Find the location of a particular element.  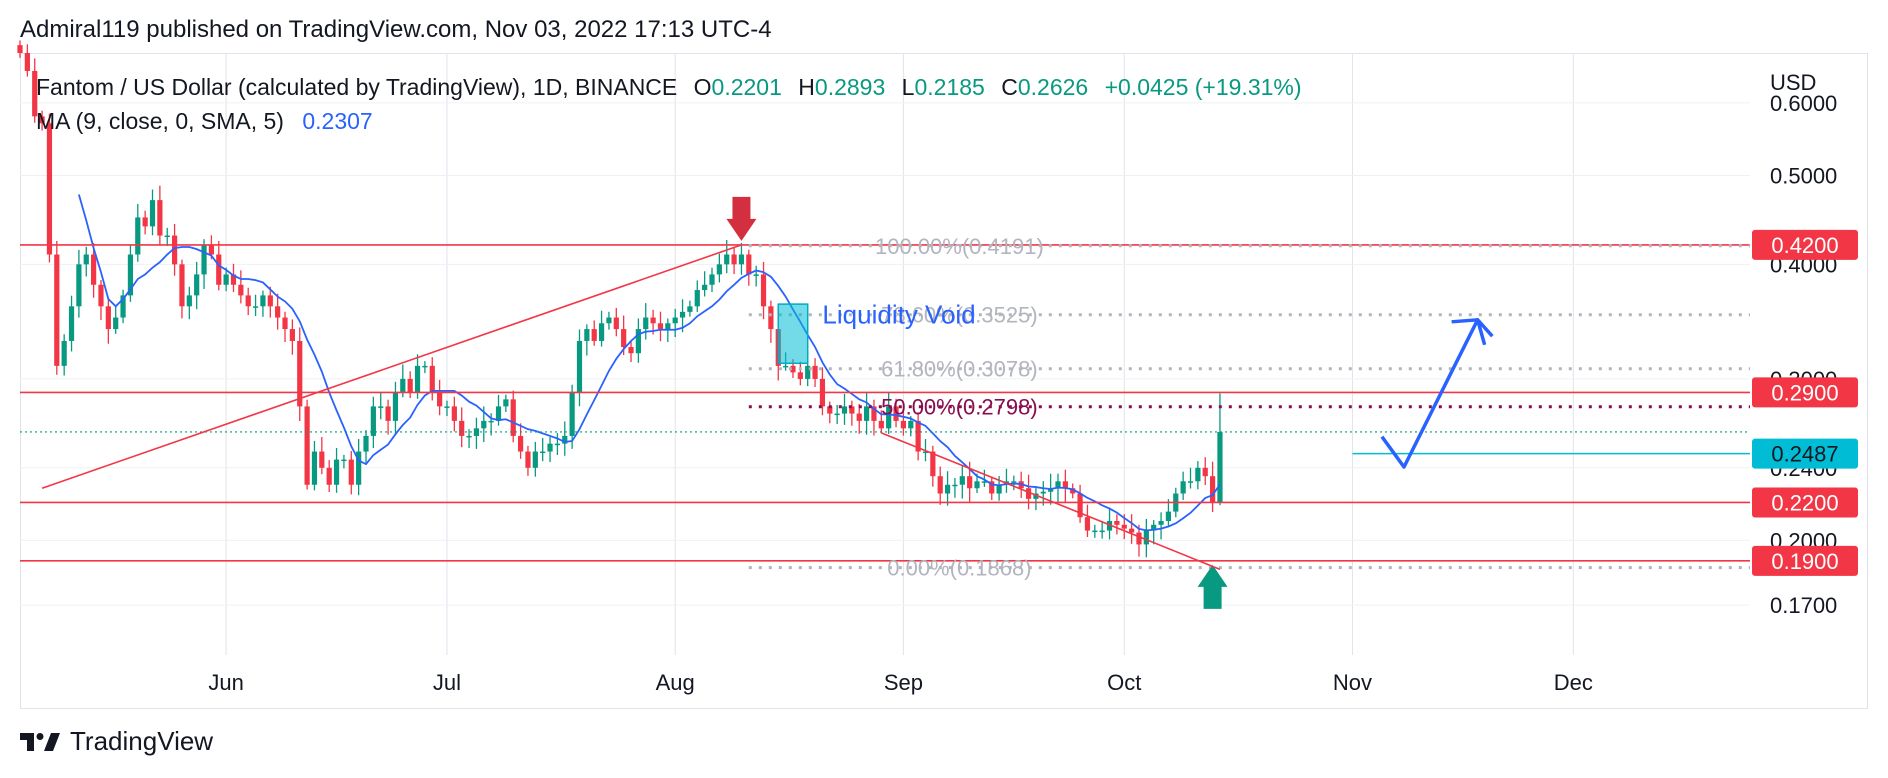

fib-label: 0.00%(0.1868) is located at coordinates (959, 568).